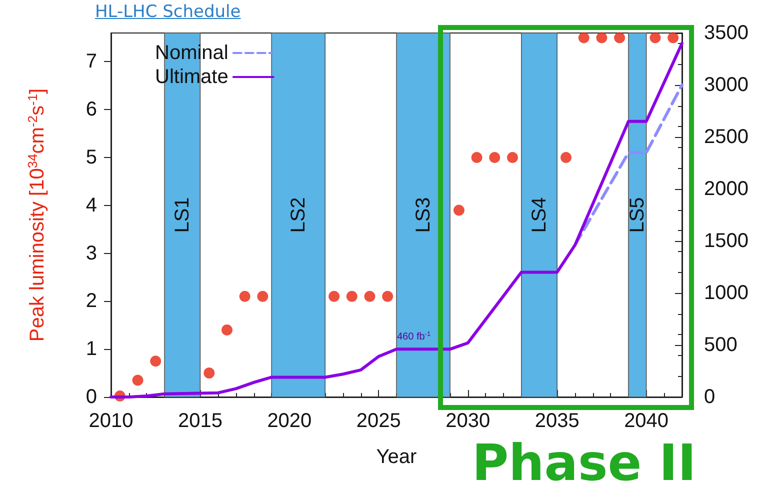 The image size is (765, 502). What do you see at coordinates (397, 457) in the screenshot?
I see `x-axis-title: Year` at bounding box center [397, 457].